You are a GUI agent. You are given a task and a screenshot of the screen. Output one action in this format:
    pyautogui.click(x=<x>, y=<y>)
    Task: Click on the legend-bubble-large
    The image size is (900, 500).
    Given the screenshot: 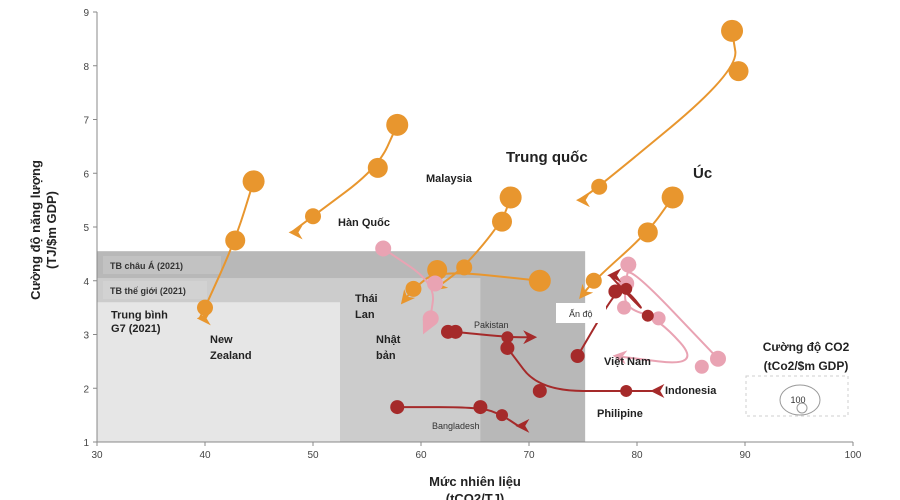 What is the action you would take?
    pyautogui.click(x=800, y=400)
    